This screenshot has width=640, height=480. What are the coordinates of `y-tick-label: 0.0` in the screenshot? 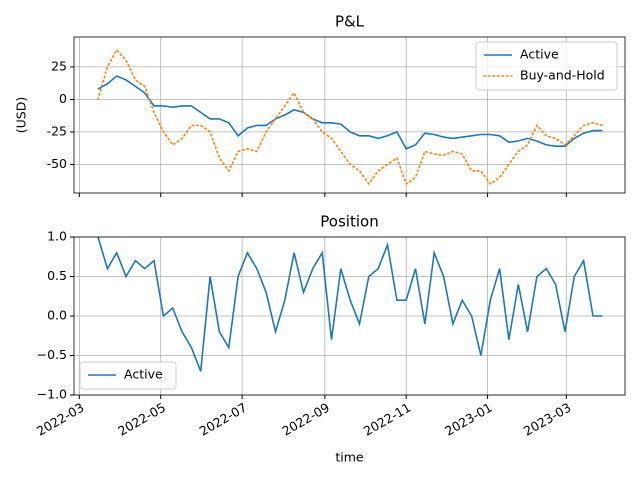 It's located at (57, 315).